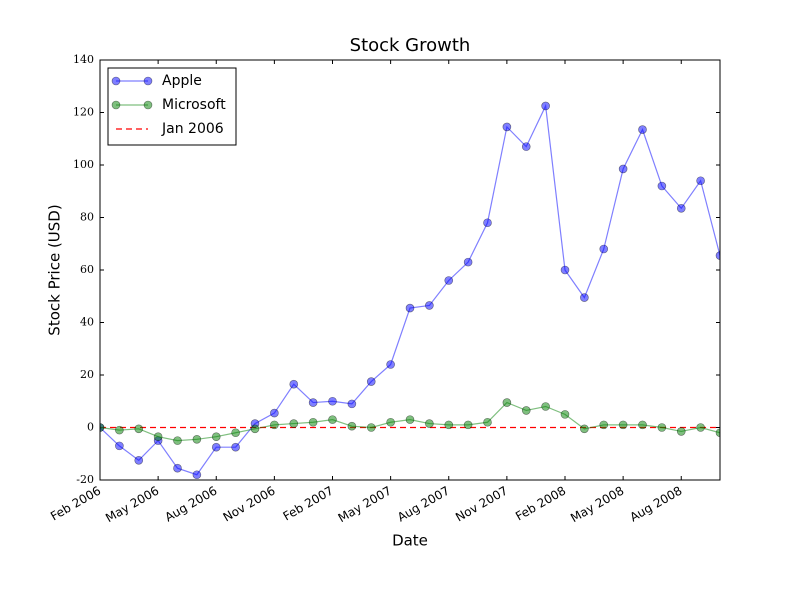 This screenshot has height=600, width=800. Describe the element at coordinates (410, 541) in the screenshot. I see `x-axis-label: Date` at that location.